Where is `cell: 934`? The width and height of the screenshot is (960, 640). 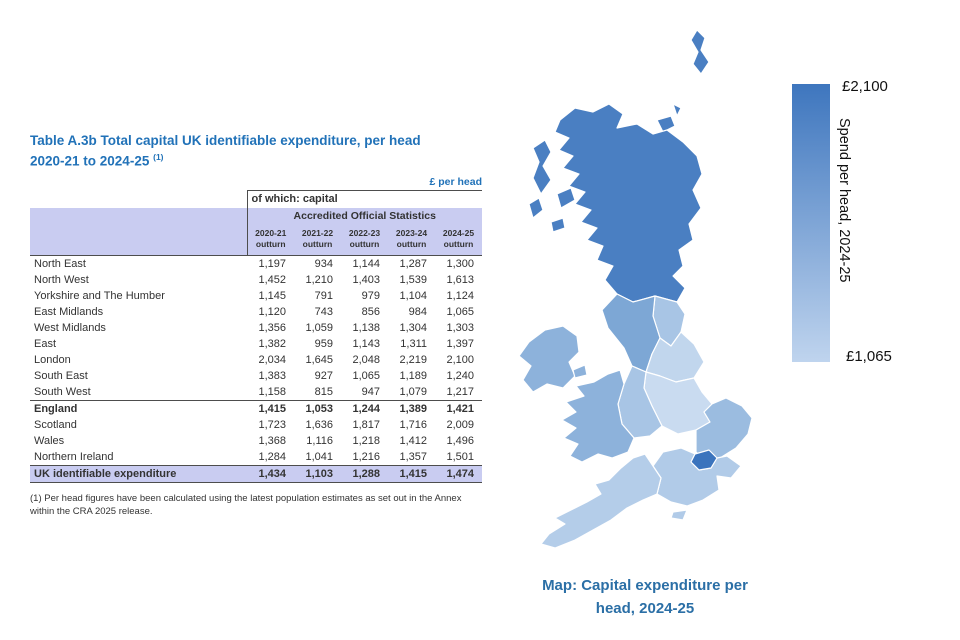
cell: 934 is located at coordinates (323, 263).